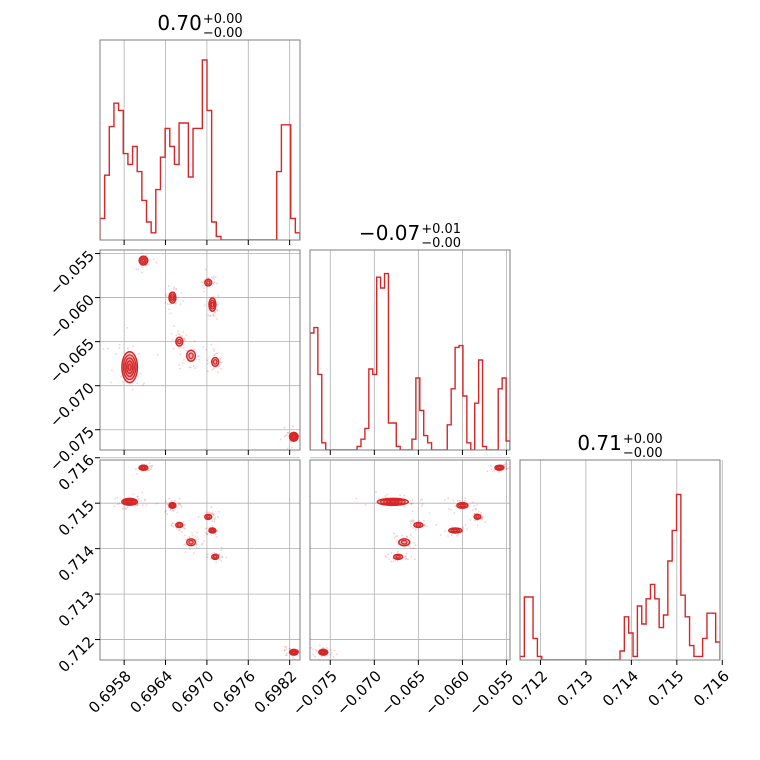 This screenshot has height=760, width=760. Describe the element at coordinates (619, 446) in the screenshot. I see `panel-title-3: 0.71 +0.00−0.00` at that location.